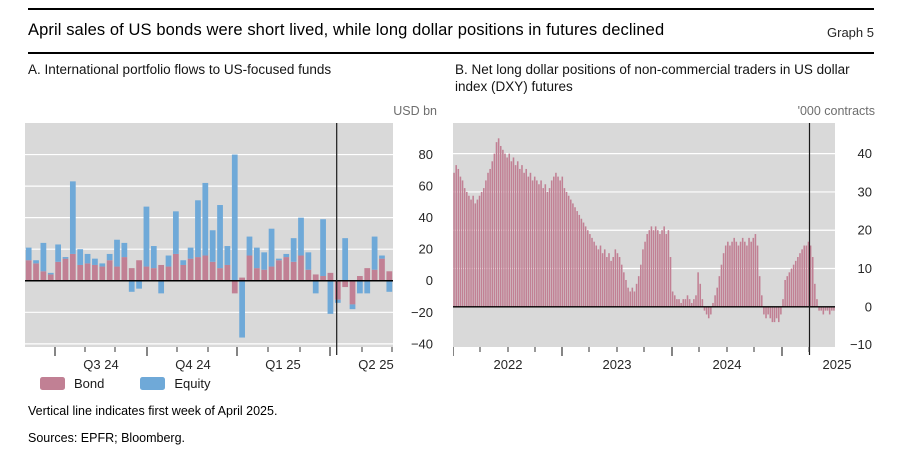 The image size is (900, 450). I want to click on equity-swatch, so click(153, 383).